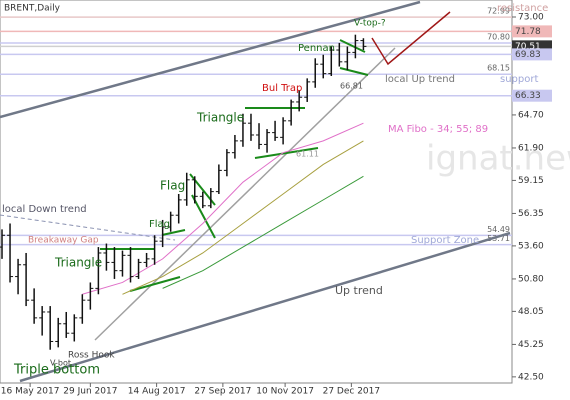  I want to click on annotation: Breakaway Gap, so click(63, 241).